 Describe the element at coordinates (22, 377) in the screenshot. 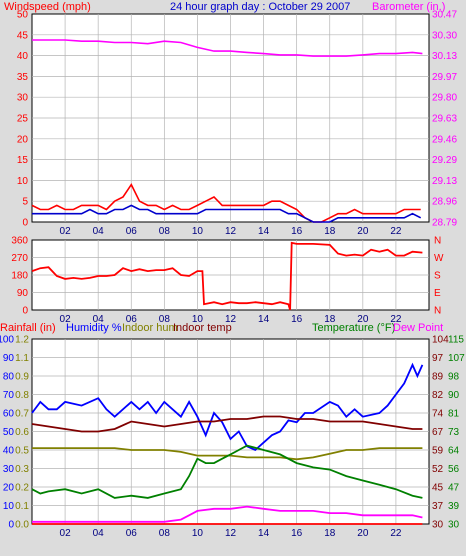

I see `y-tick-label: 0.9` at that location.